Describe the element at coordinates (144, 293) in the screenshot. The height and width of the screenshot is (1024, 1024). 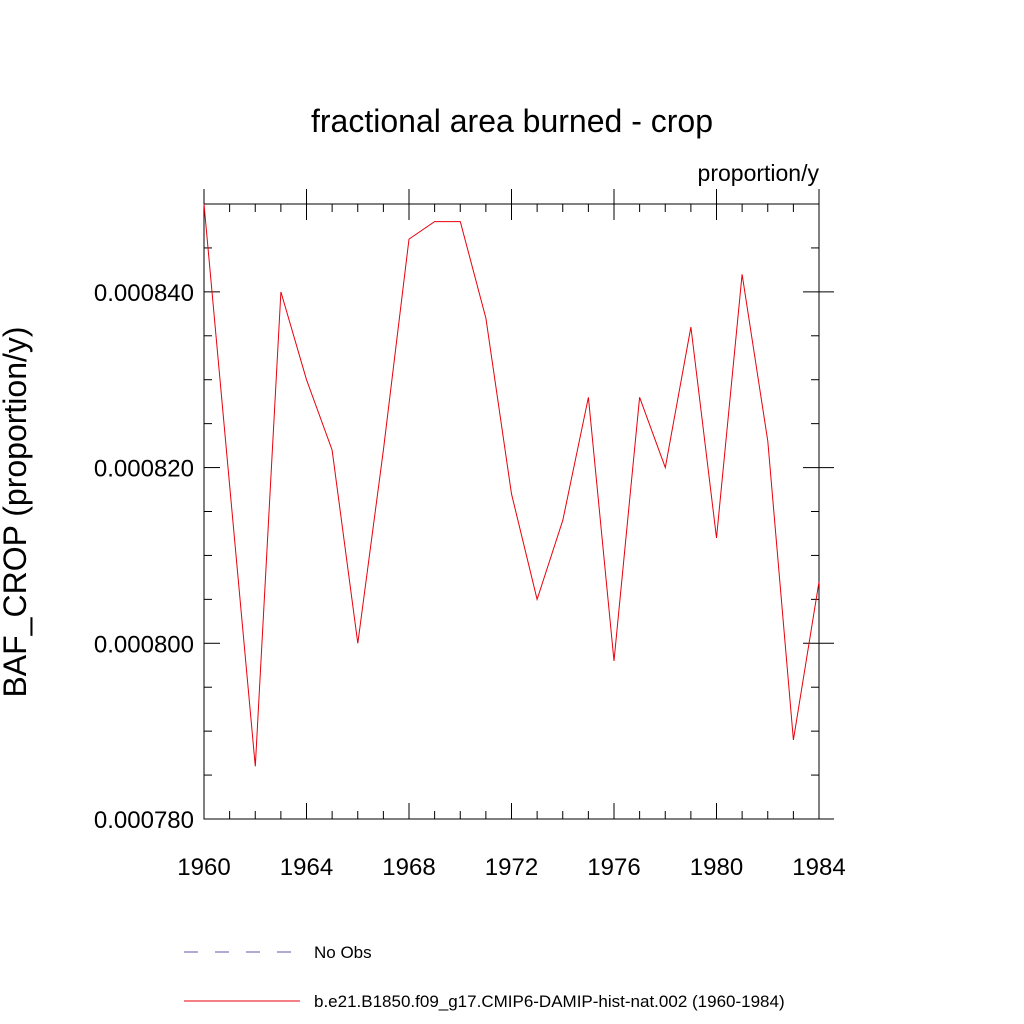
I see `y-tick-label: 0.000840` at that location.